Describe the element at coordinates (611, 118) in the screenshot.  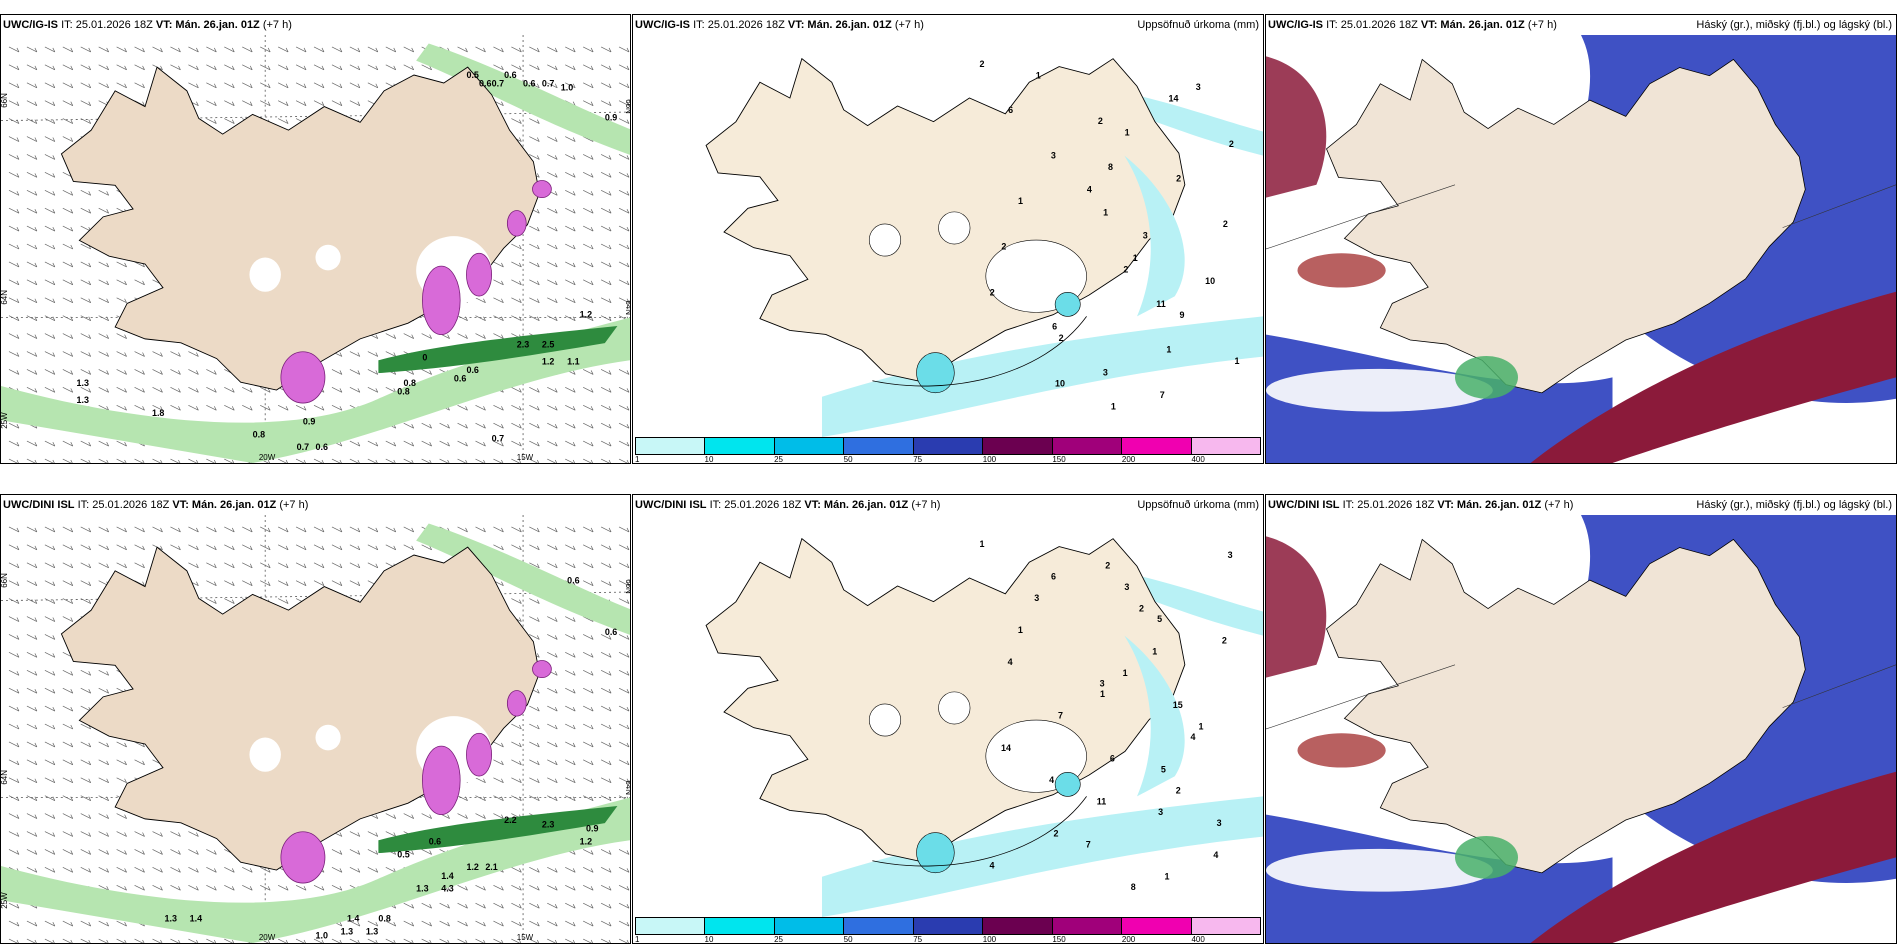
I see `gust-label: 0.9` at that location.